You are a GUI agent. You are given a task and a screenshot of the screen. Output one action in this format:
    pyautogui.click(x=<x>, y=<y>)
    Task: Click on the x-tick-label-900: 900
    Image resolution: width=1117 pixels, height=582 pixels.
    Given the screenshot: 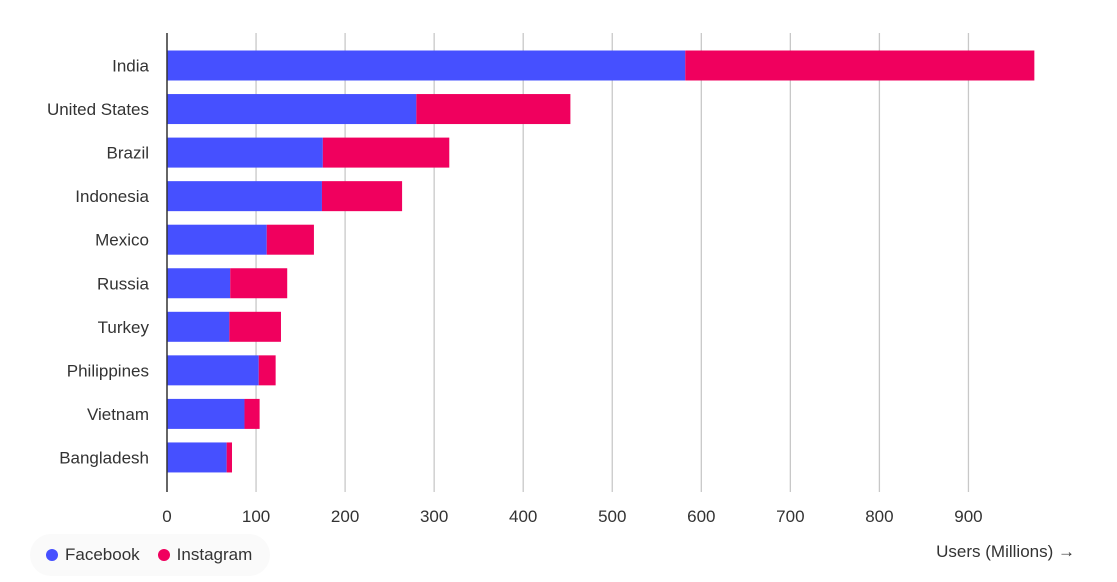 What is the action you would take?
    pyautogui.click(x=968, y=516)
    